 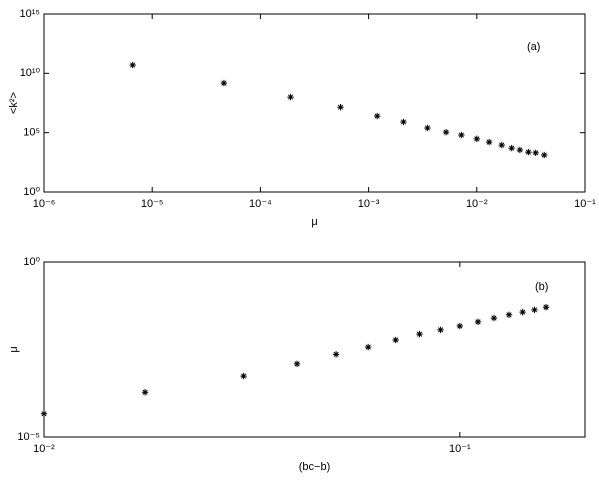 I want to click on y-tick-label: 10⁻⁵, so click(x=28, y=437).